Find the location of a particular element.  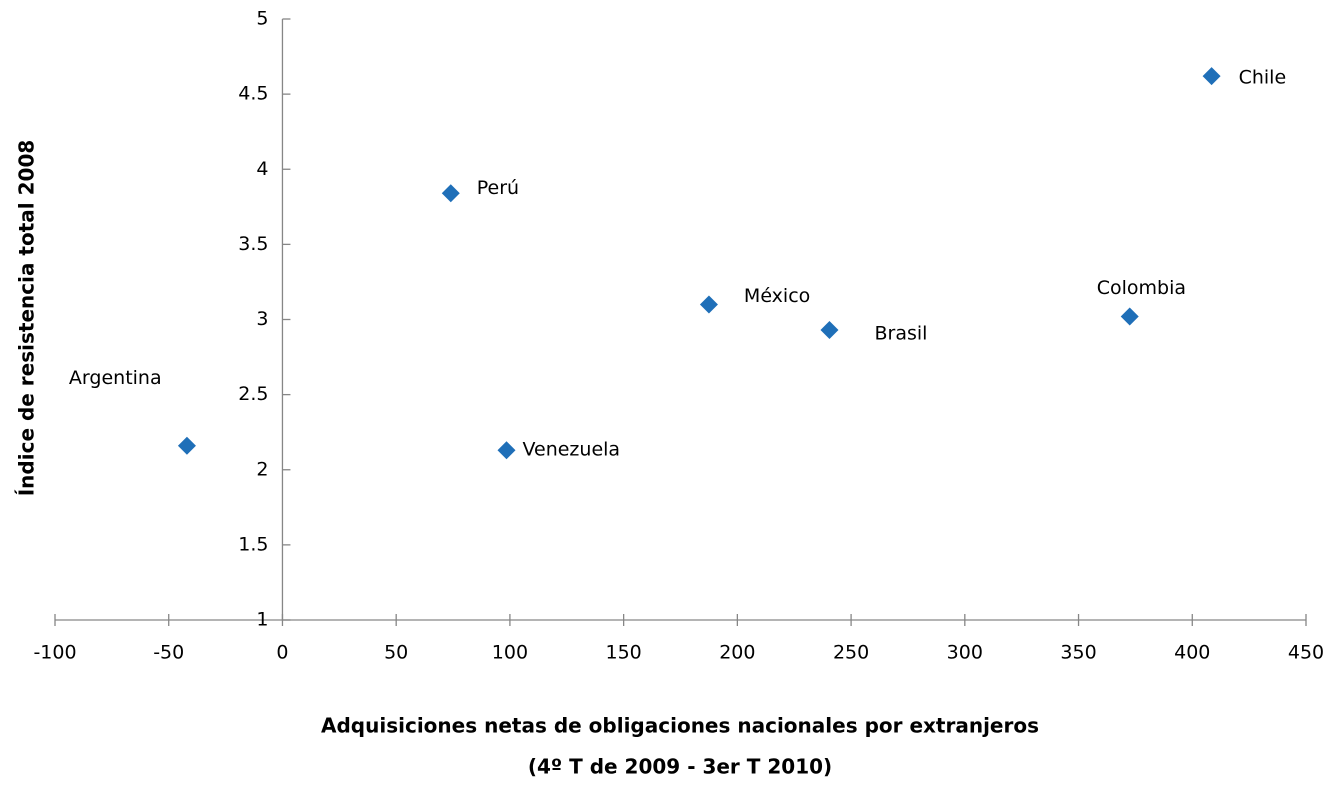

y-tick-label: 1 is located at coordinates (262, 620).